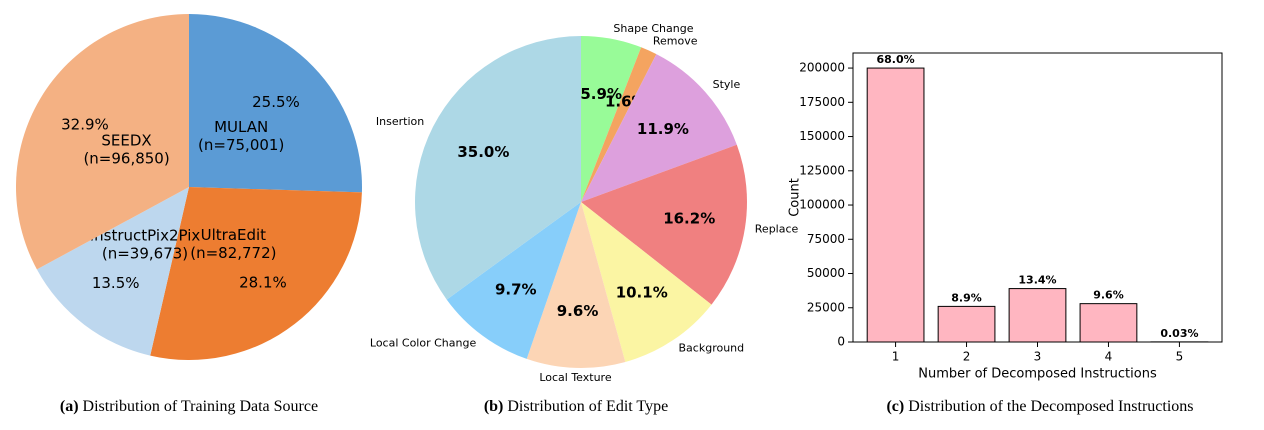  Describe the element at coordinates (494, 406) in the screenshot. I see `caption-tag: (b)` at that location.